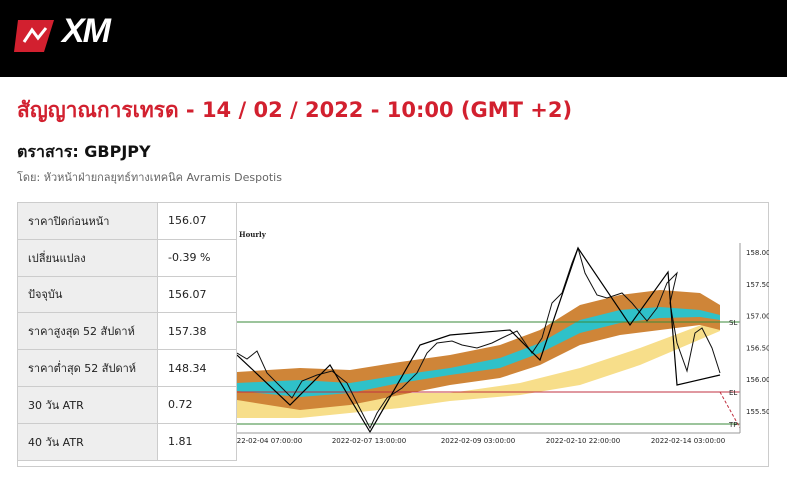  What do you see at coordinates (253, 234) in the screenshot?
I see `timeframe: Hourly` at bounding box center [253, 234].